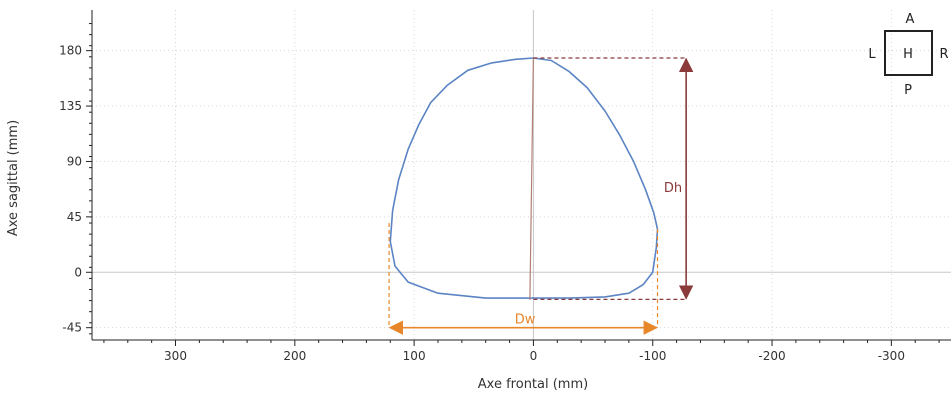  Describe the element at coordinates (673, 188) in the screenshot. I see `dh-label: Dh` at that location.